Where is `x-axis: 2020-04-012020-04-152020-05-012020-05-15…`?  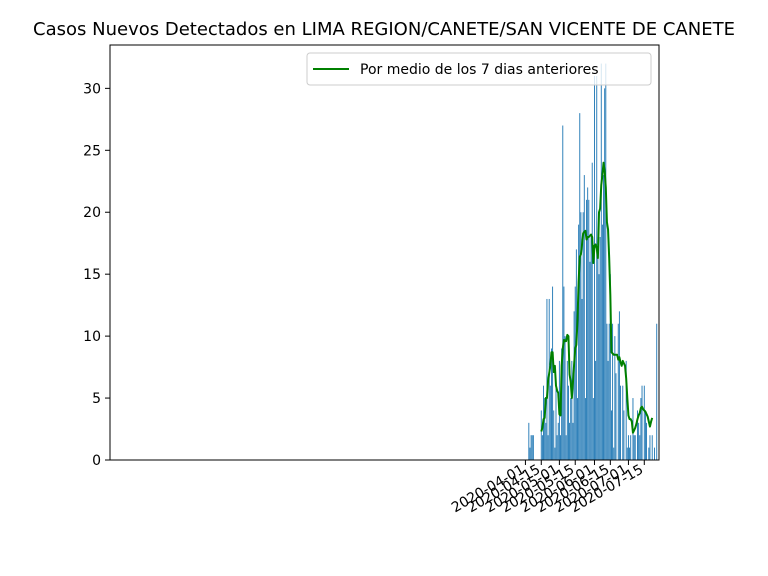 x-axis: 2020-04-012020-04-152020-05-012020-05-15… is located at coordinates (547, 488).